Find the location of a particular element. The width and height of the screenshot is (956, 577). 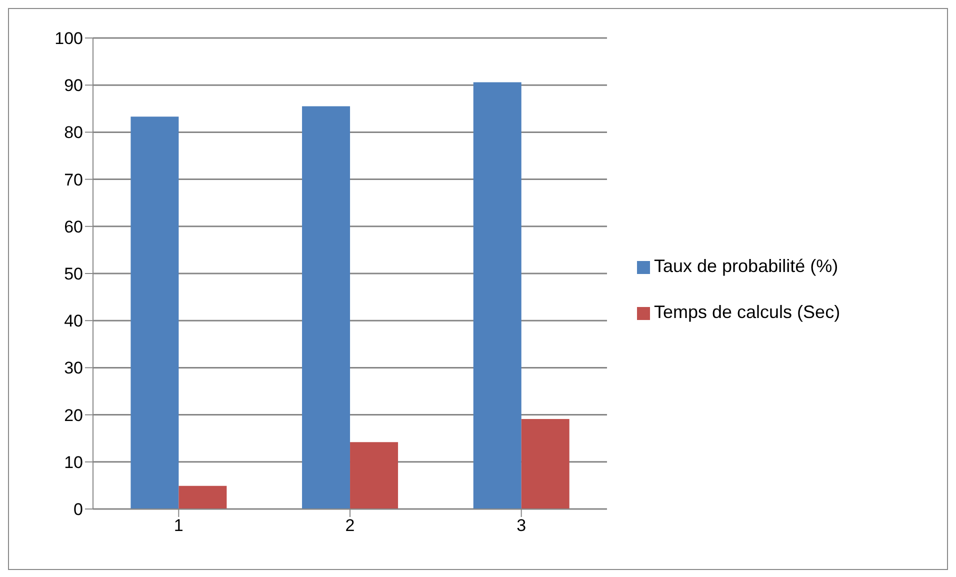

y-tick-label: 10 is located at coordinates (73, 462).